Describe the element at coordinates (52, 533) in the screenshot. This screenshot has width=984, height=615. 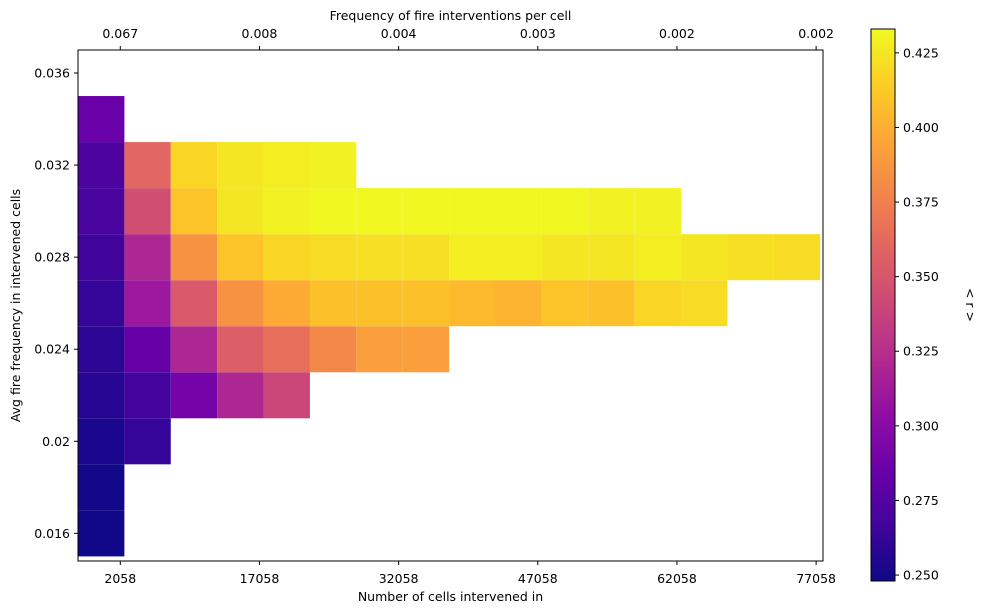
I see `y-tick-label: 0.016` at that location.